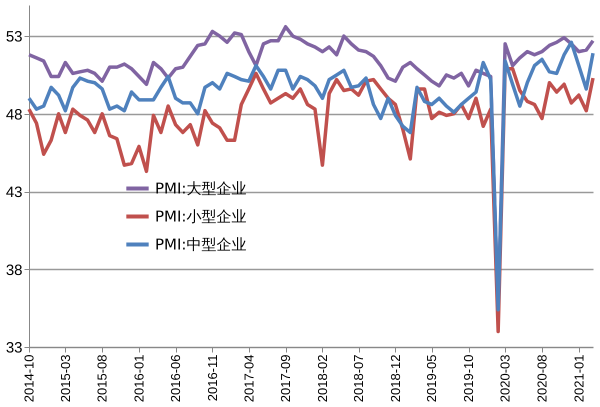 The image size is (600, 407). What do you see at coordinates (542, 378) in the screenshot?
I see `x-tick-label: 2020-08` at bounding box center [542, 378].